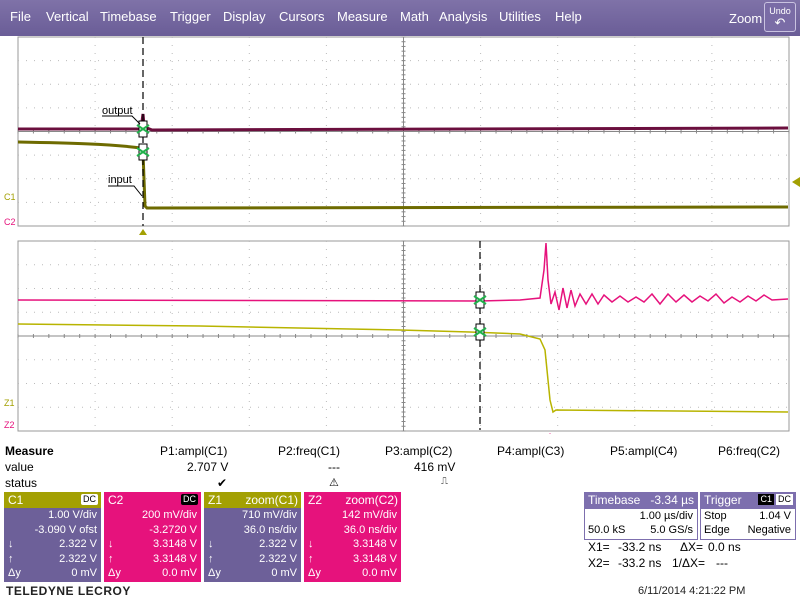  What do you see at coordinates (746, 18) in the screenshot?
I see `zoom-button: Zoom` at bounding box center [746, 18].